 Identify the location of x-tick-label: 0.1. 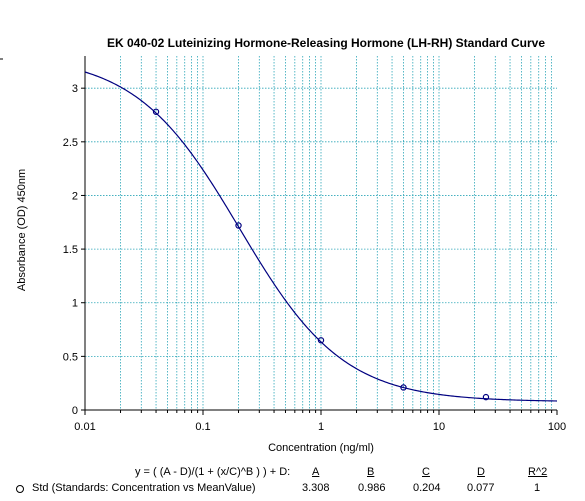
(202, 427).